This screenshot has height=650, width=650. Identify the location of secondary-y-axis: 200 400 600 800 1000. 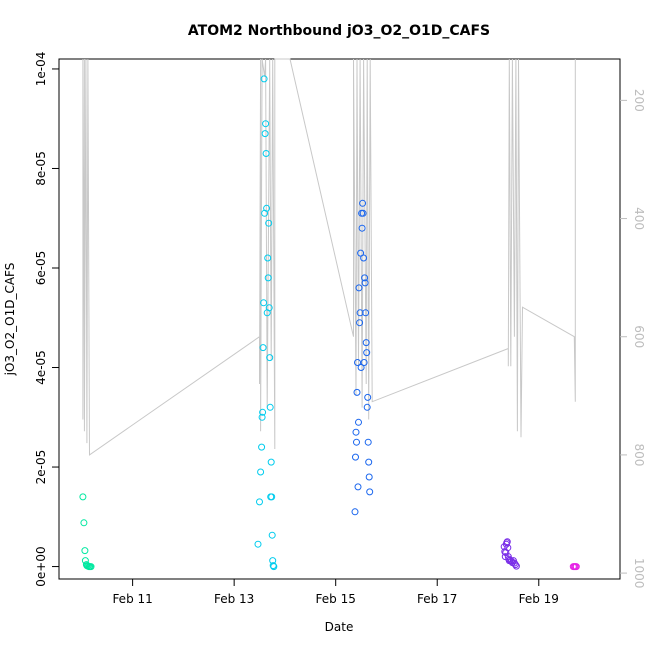
(633, 338).